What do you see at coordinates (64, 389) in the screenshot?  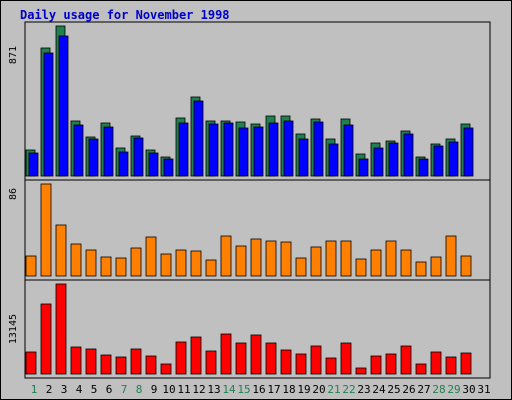 I see `x-tick-label-day-3: 3` at bounding box center [64, 389].